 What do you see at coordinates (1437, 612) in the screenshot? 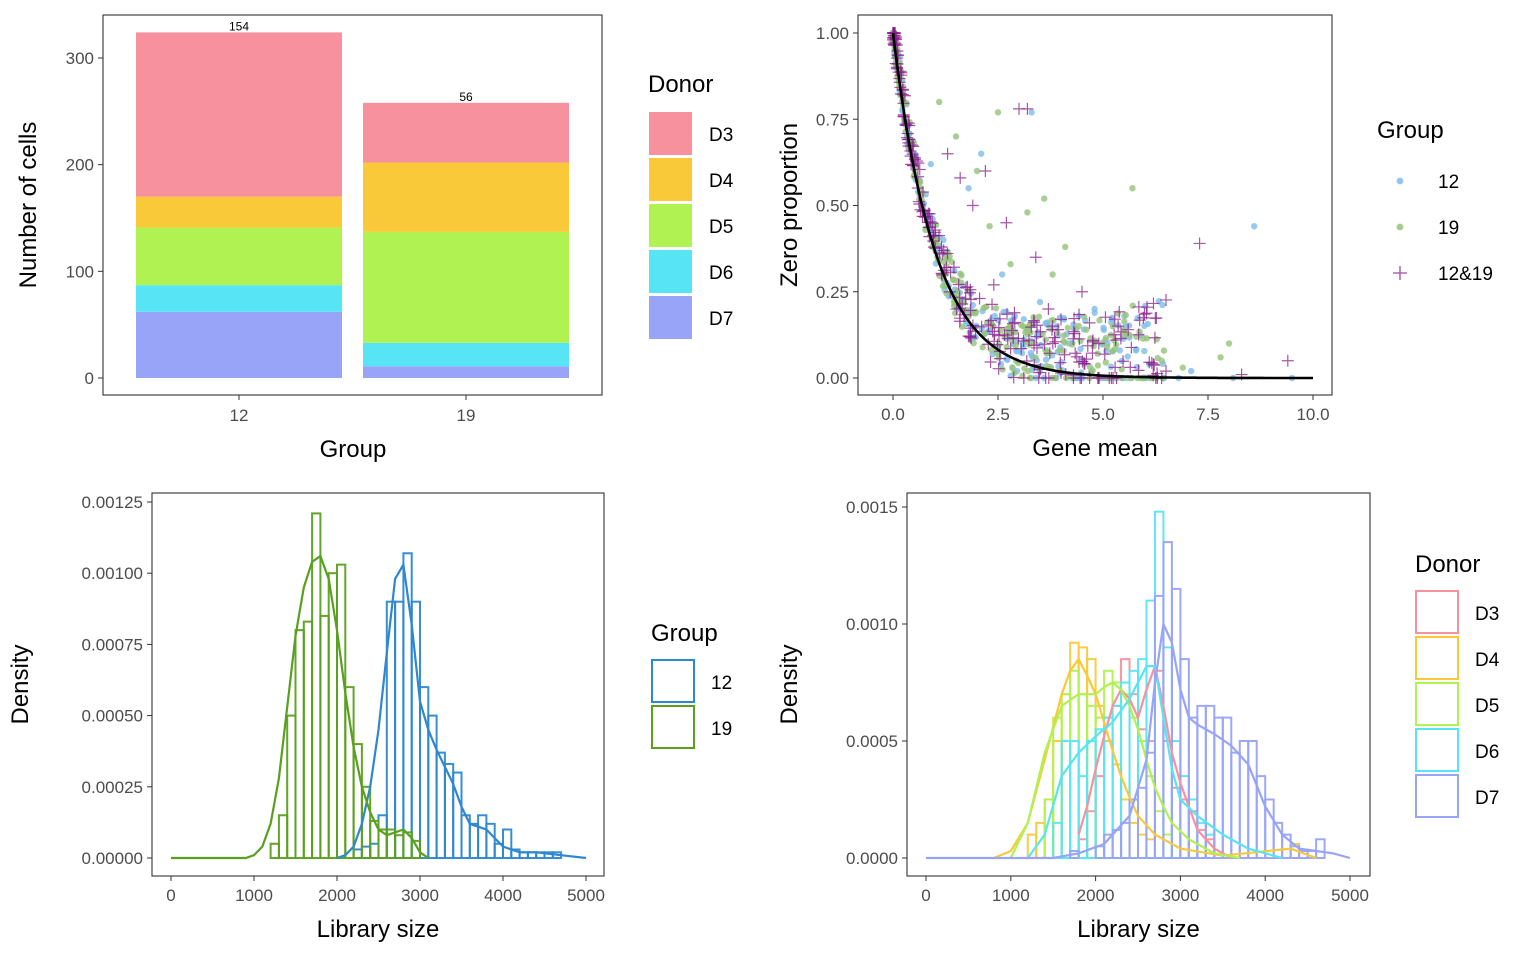
I see `legend-key-d3` at bounding box center [1437, 612].